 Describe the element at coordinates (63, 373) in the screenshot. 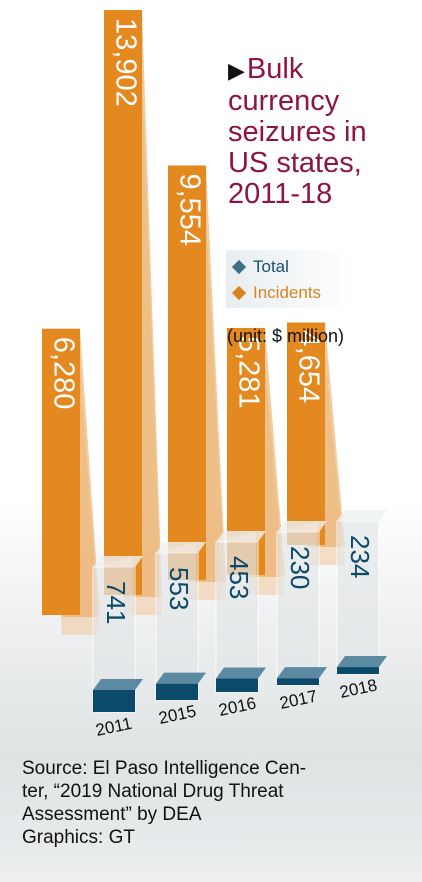

I see `total-value-label: 6,280` at that location.